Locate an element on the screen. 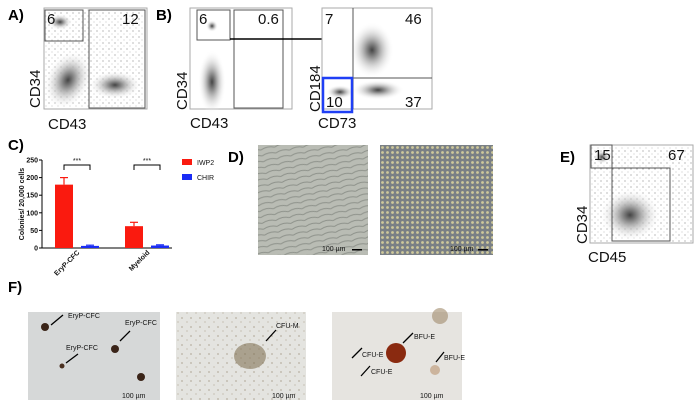  legend-label: IWP2 is located at coordinates (205, 163).